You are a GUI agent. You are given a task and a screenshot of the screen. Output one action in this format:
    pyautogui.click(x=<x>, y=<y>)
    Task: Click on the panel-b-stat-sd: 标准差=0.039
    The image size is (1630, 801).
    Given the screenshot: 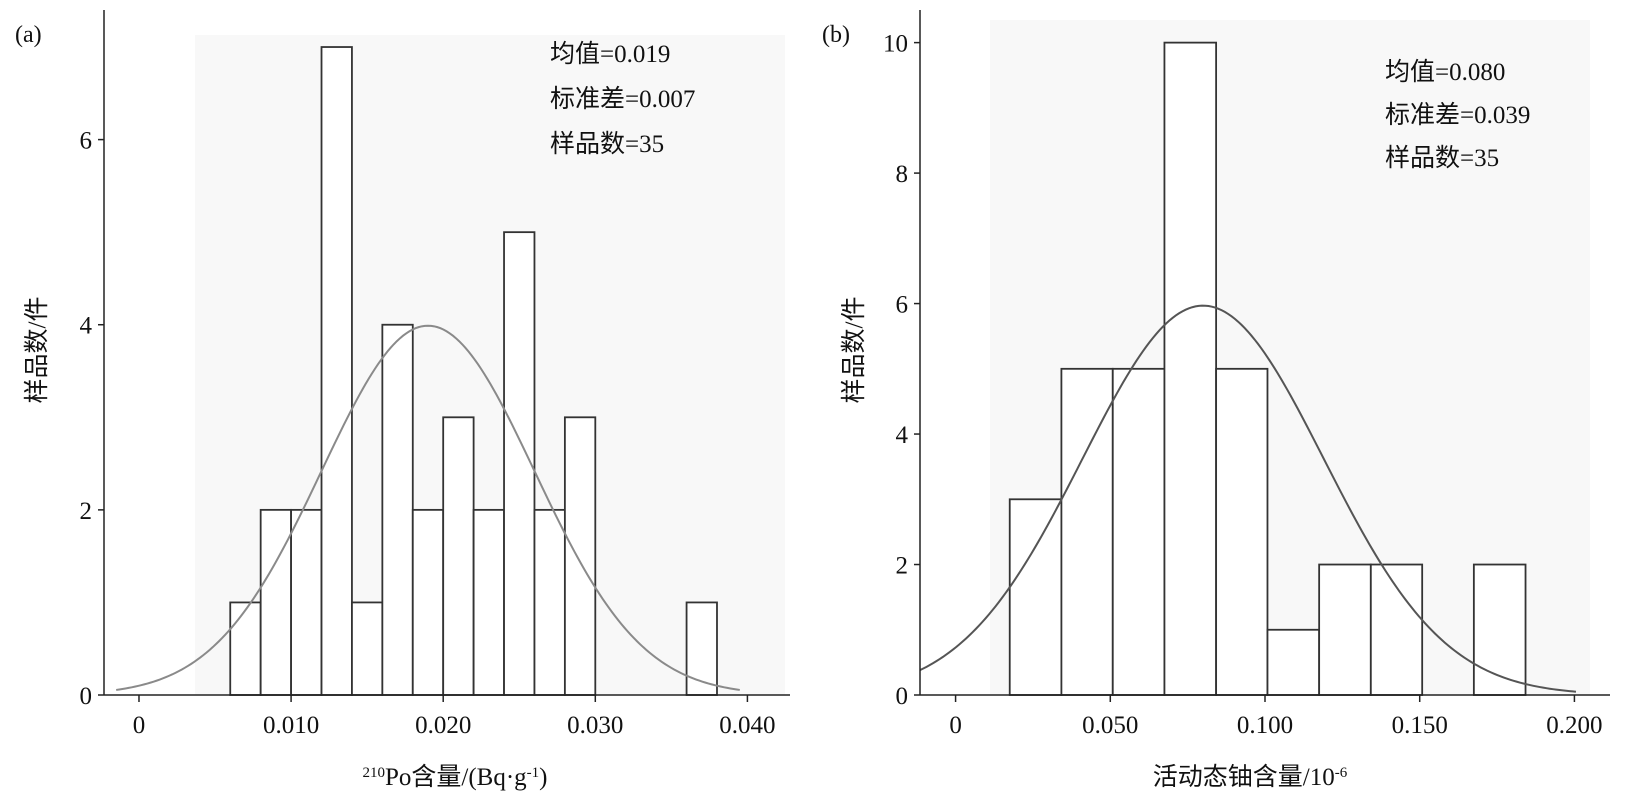 What is the action you would take?
    pyautogui.click(x=1457, y=115)
    